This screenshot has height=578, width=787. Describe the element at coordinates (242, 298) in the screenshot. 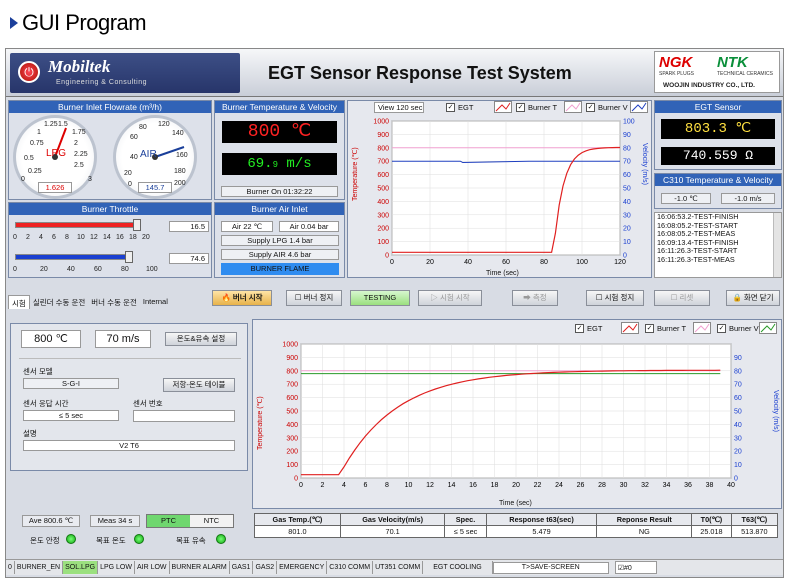

I see `burner-start-button: 🔥 버너 시작` at that location.